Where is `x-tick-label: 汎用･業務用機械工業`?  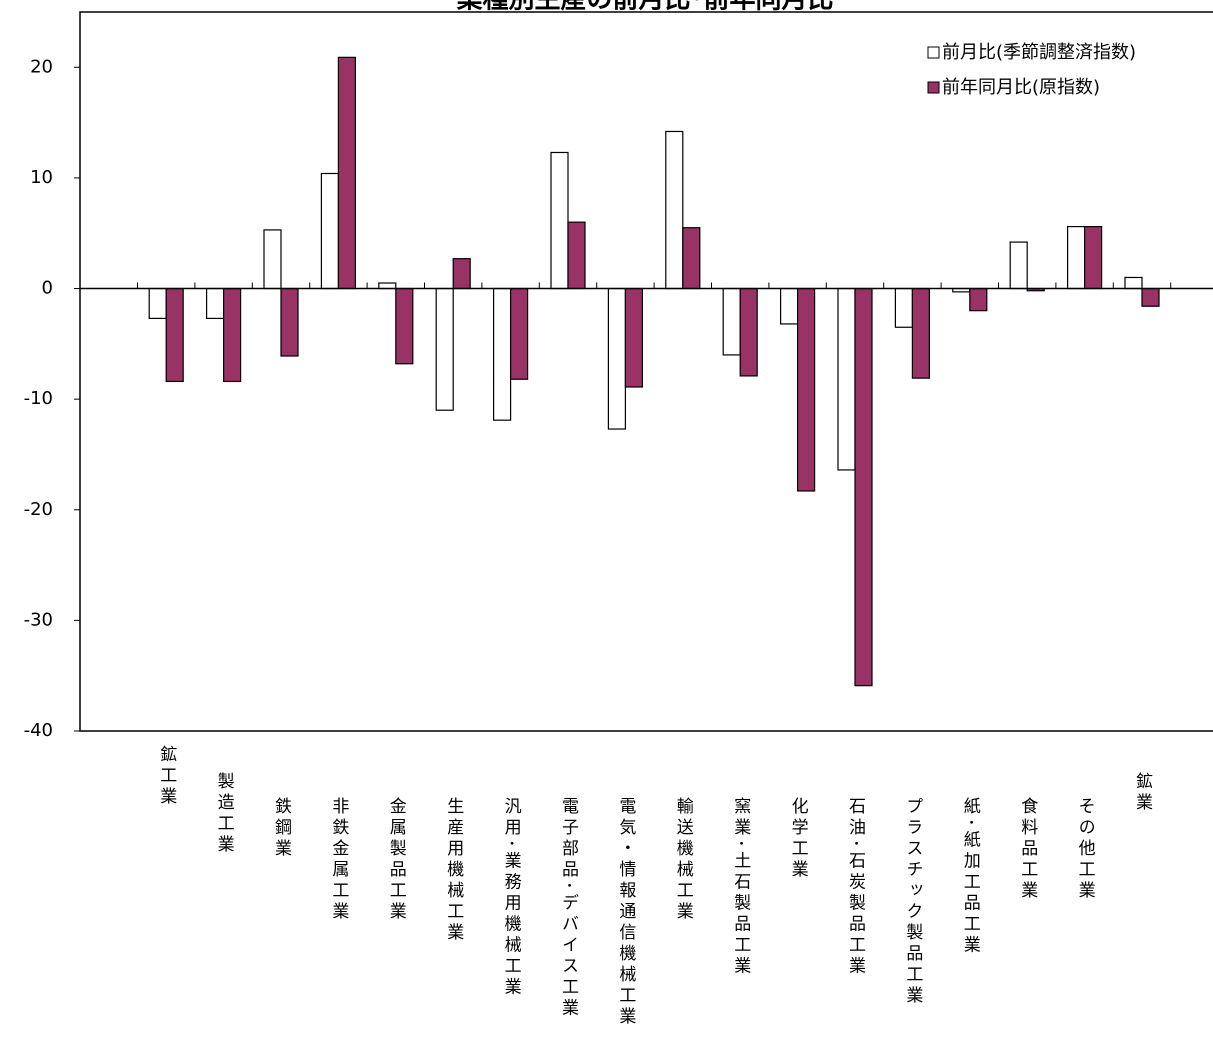 x-tick-label: 汎用･業務用機械工業 is located at coordinates (511, 898).